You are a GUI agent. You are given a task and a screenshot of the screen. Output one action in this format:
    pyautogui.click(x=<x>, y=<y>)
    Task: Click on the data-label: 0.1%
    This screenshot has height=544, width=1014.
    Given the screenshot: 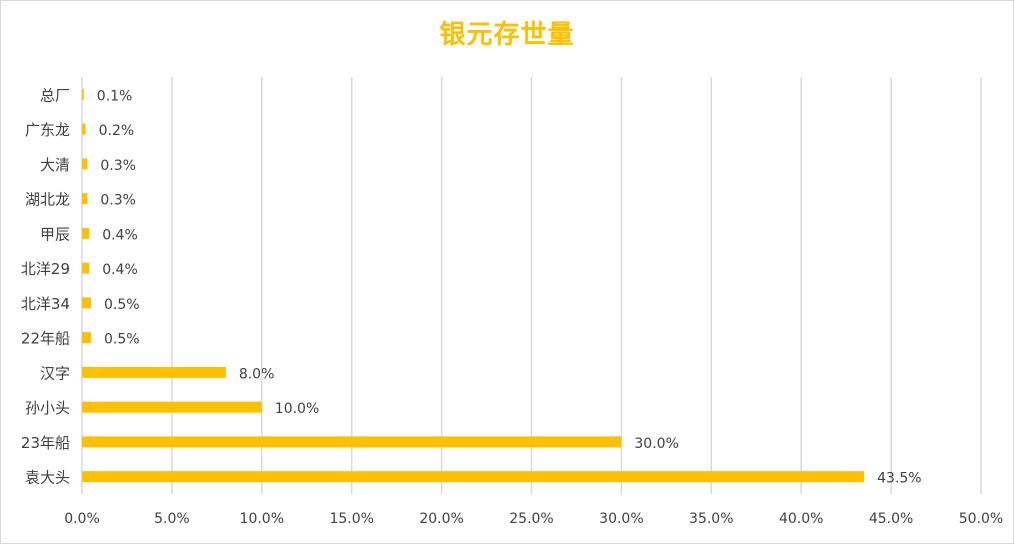 What is the action you would take?
    pyautogui.click(x=115, y=96)
    